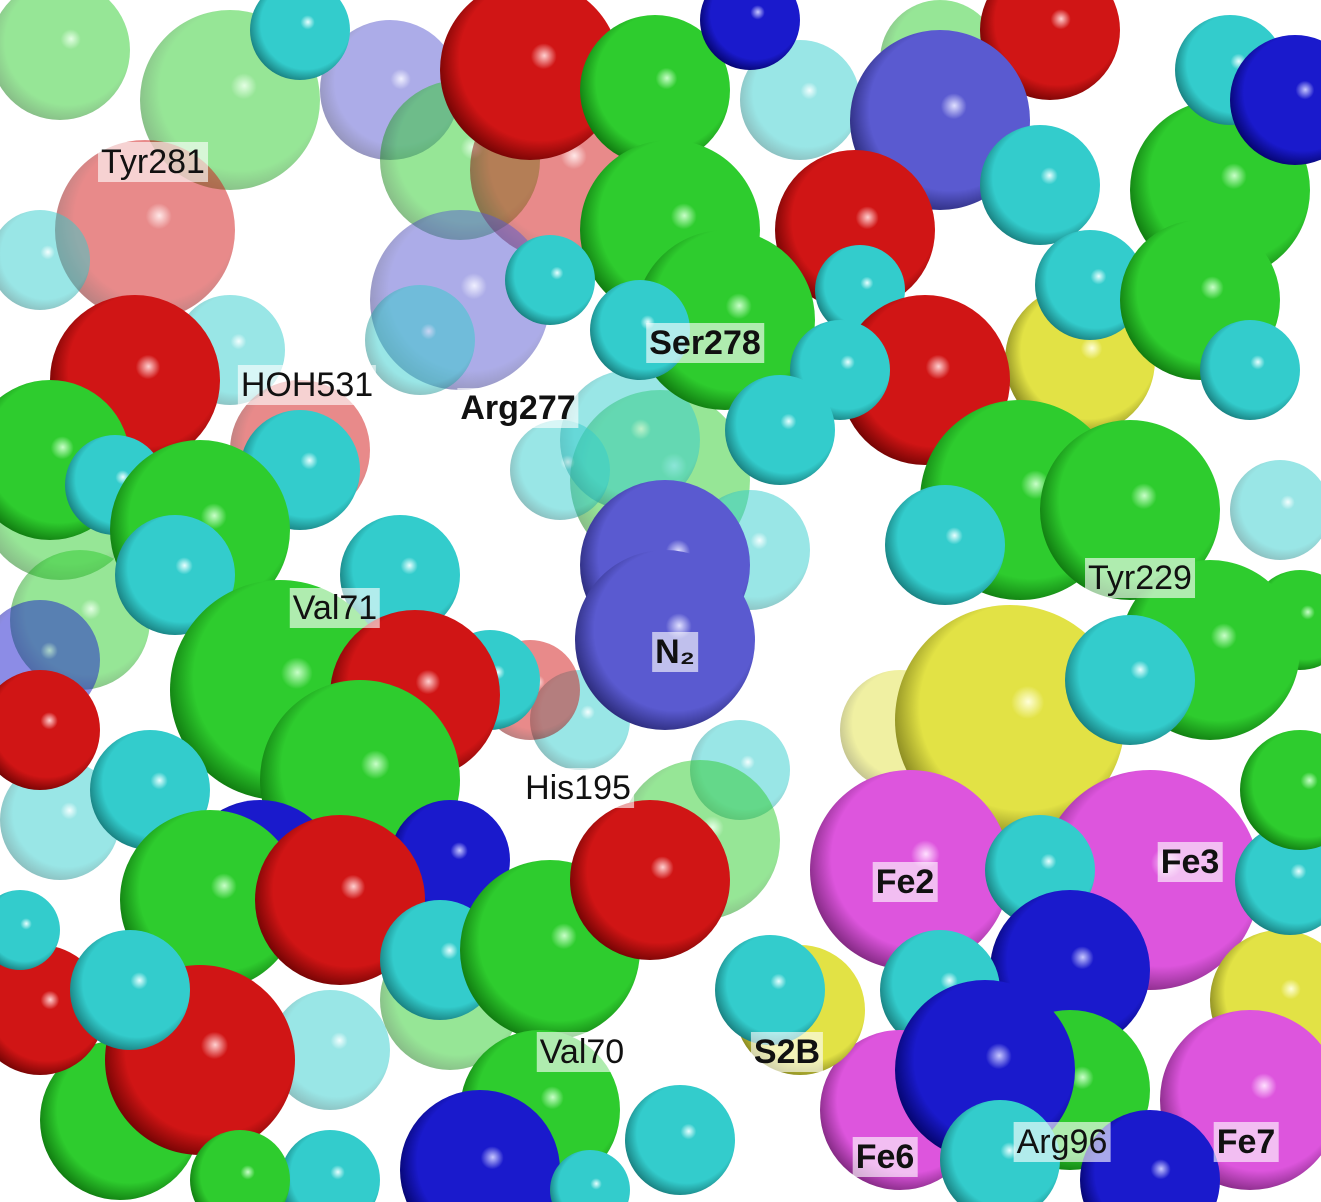 This screenshot has height=1202, width=1321. Describe the element at coordinates (905, 882) in the screenshot. I see `atom-label: Fe2` at that location.